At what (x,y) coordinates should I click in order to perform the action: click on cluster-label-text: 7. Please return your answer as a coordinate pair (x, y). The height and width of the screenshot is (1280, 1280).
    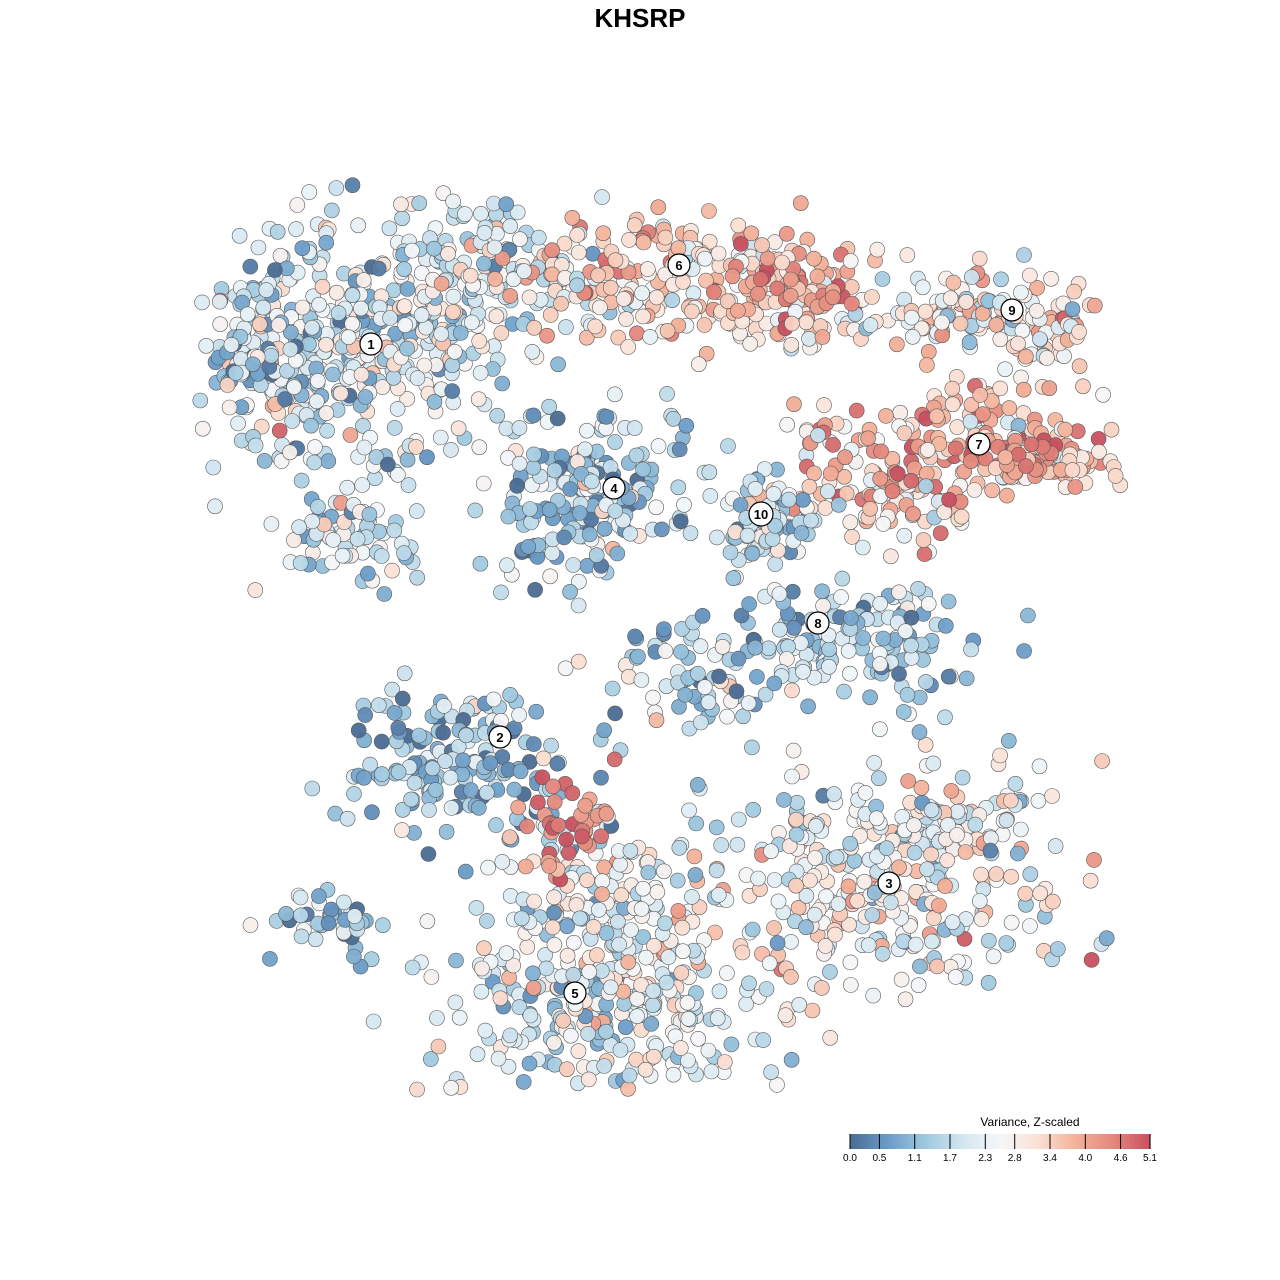
    Looking at the image, I should click on (978, 444).